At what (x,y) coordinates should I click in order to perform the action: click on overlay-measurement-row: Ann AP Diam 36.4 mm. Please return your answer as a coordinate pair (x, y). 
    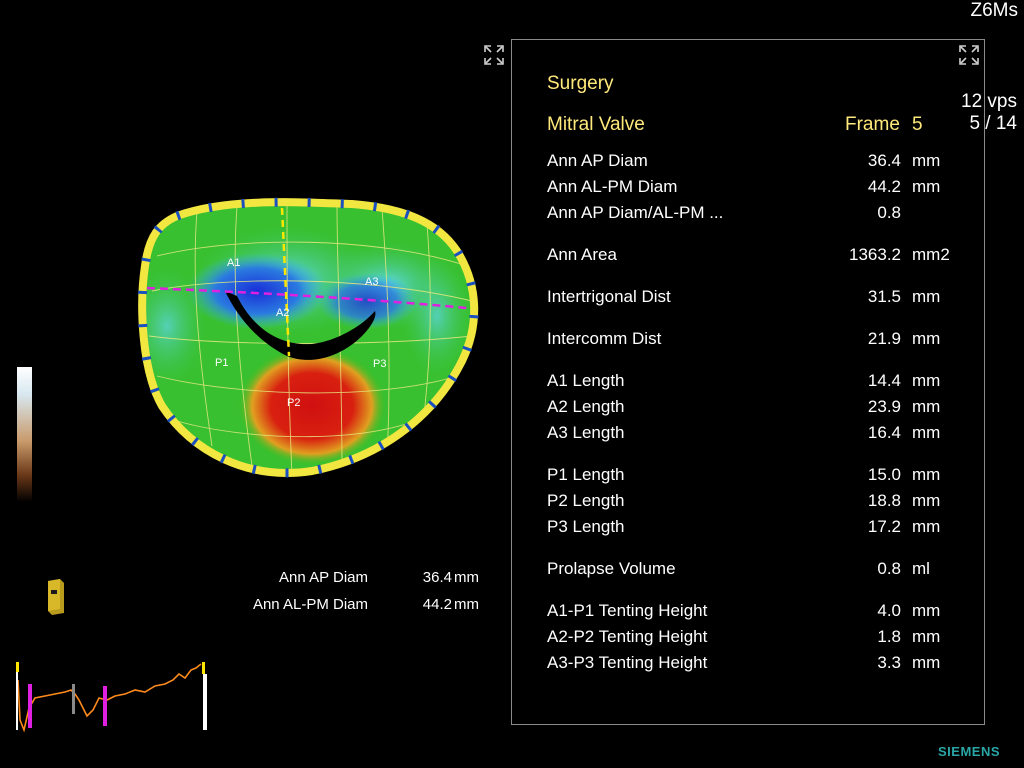
    Looking at the image, I should click on (360, 579).